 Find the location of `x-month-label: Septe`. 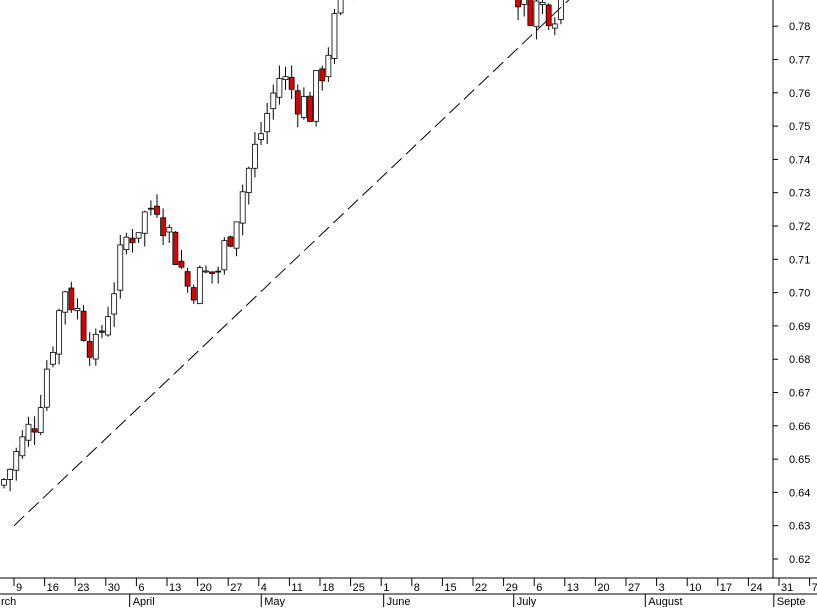

x-month-label: Septe is located at coordinates (791, 601).